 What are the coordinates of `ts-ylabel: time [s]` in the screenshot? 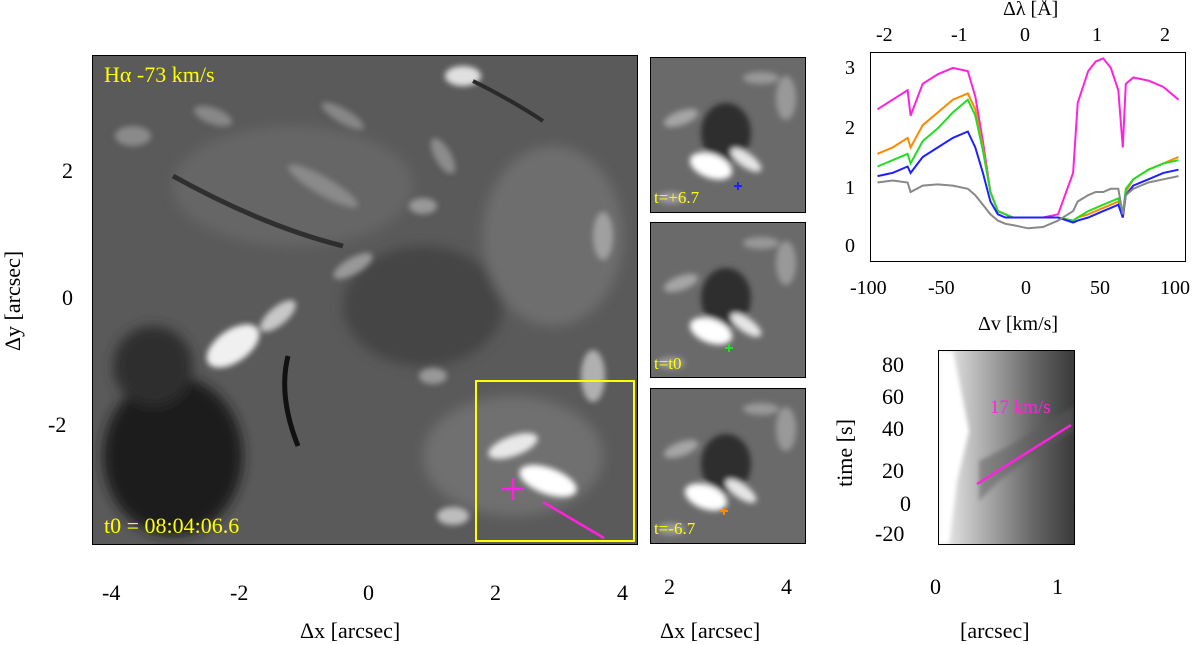 It's located at (844, 453).